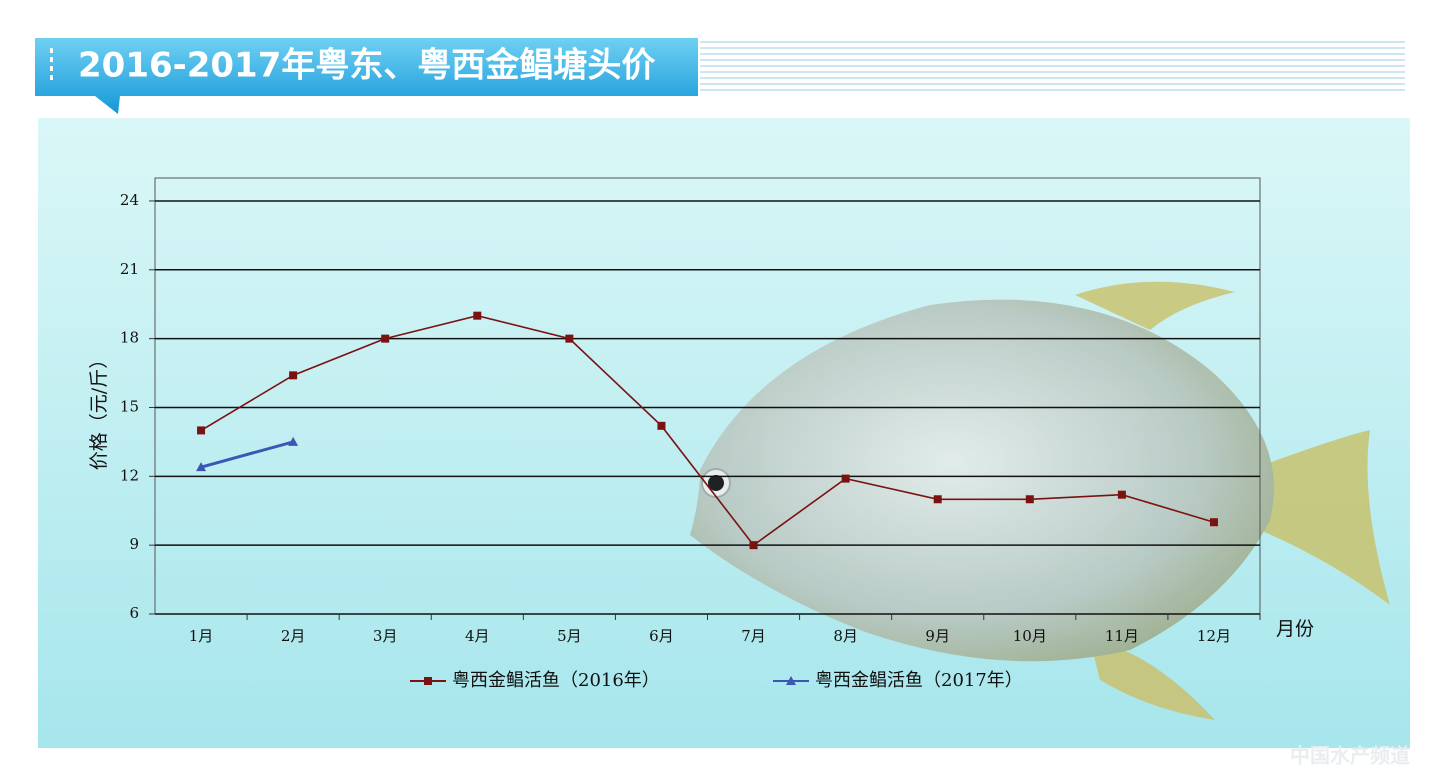 This screenshot has width=1441, height=780. Describe the element at coordinates (845, 636) in the screenshot. I see `x-tick-label: 8月` at that location.